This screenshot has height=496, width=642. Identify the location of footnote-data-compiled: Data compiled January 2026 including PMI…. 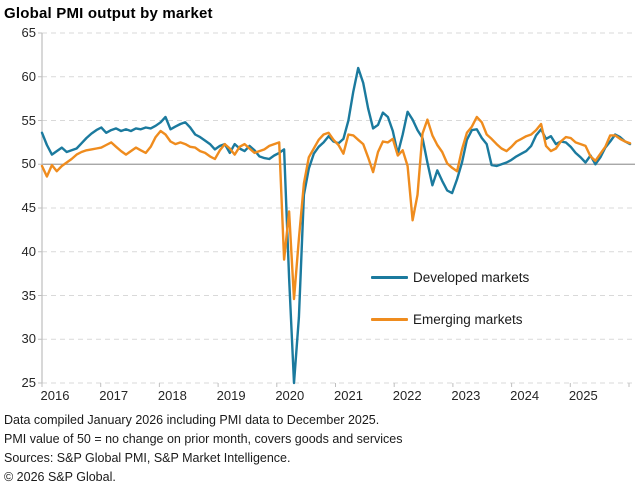
(192, 420).